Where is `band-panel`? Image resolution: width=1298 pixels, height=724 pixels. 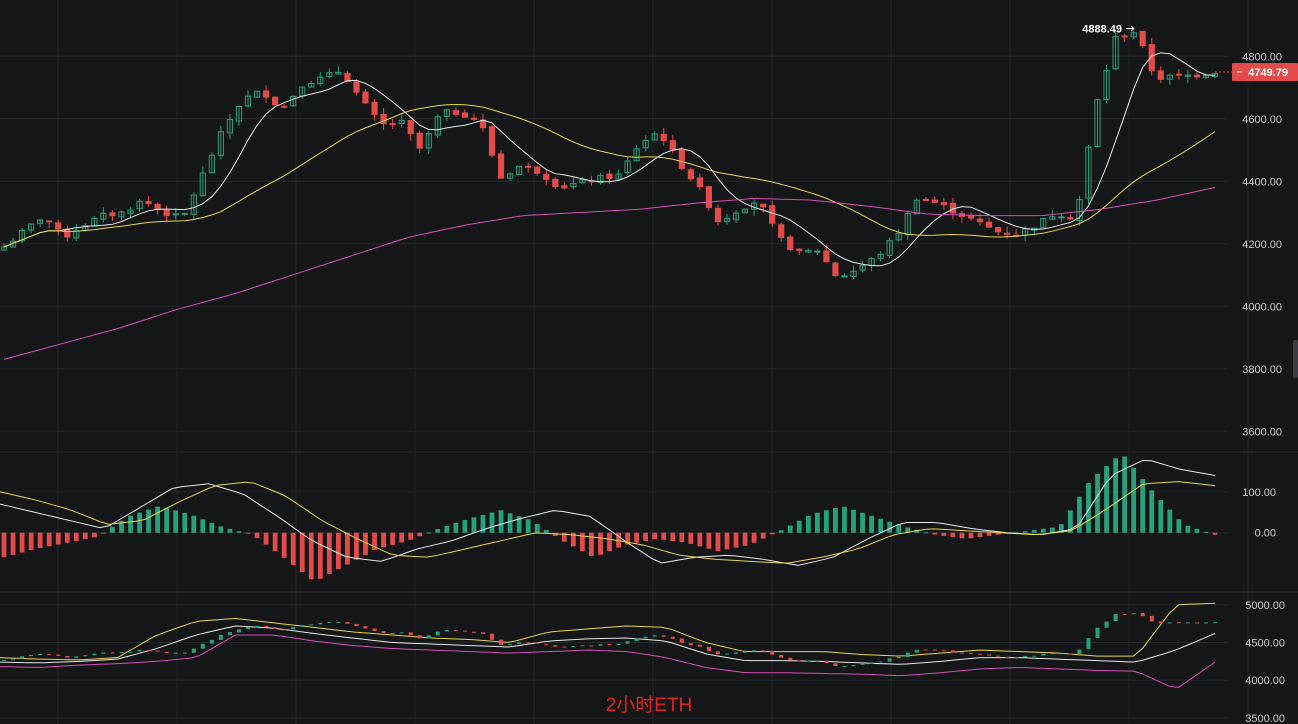
band-panel is located at coordinates (608, 645).